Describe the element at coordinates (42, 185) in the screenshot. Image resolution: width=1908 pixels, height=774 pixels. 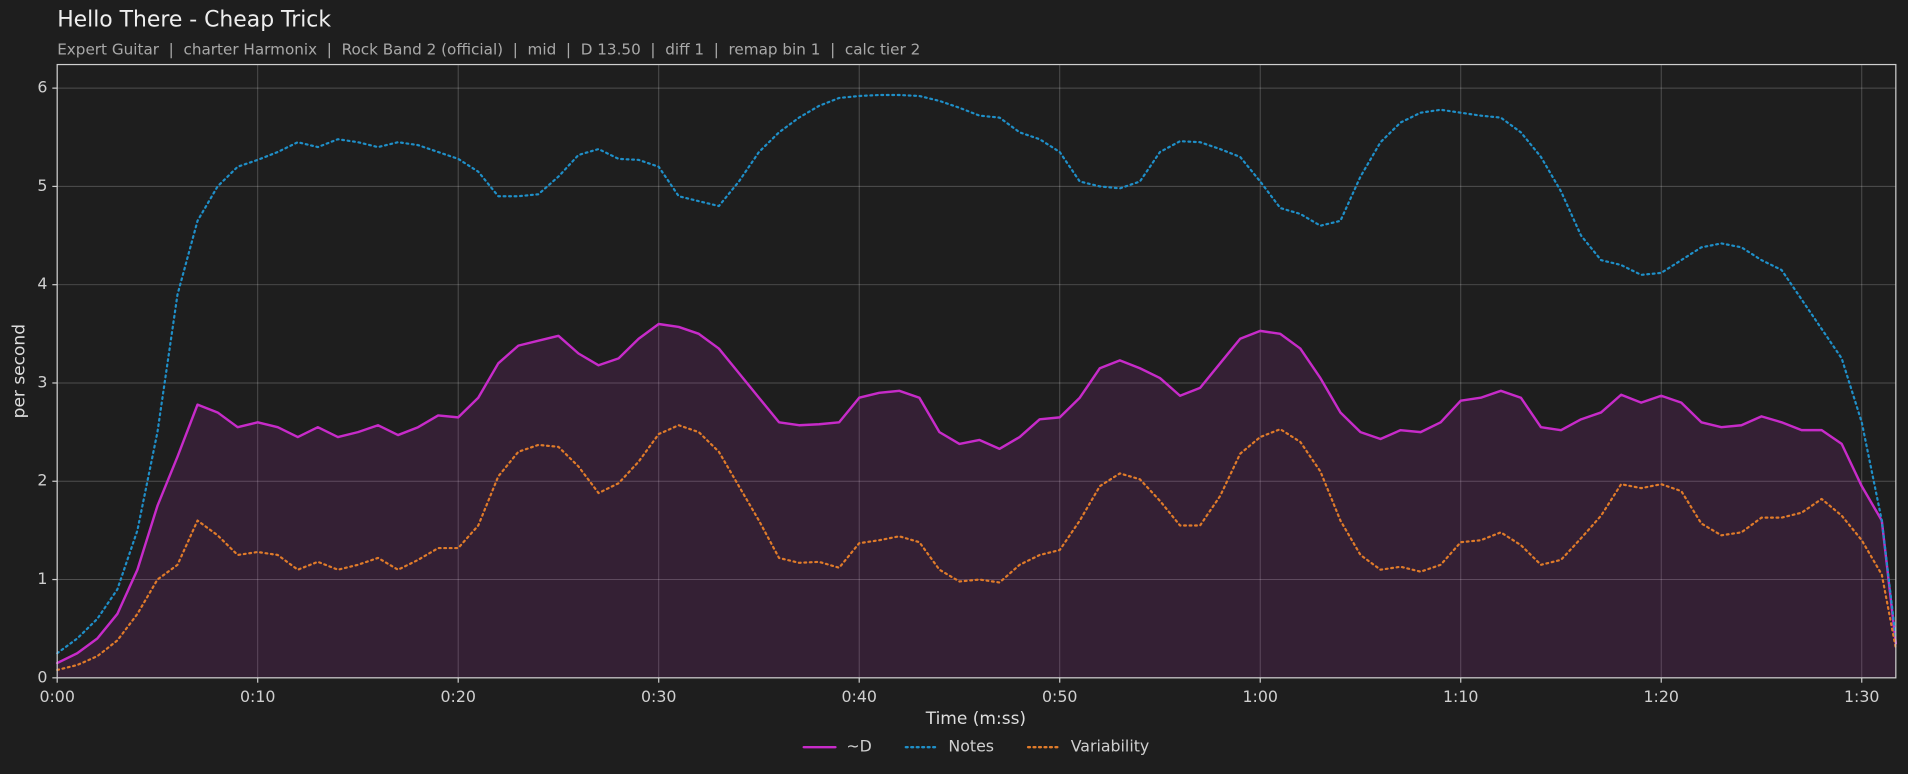
I see `y-tick-label: 5` at that location.